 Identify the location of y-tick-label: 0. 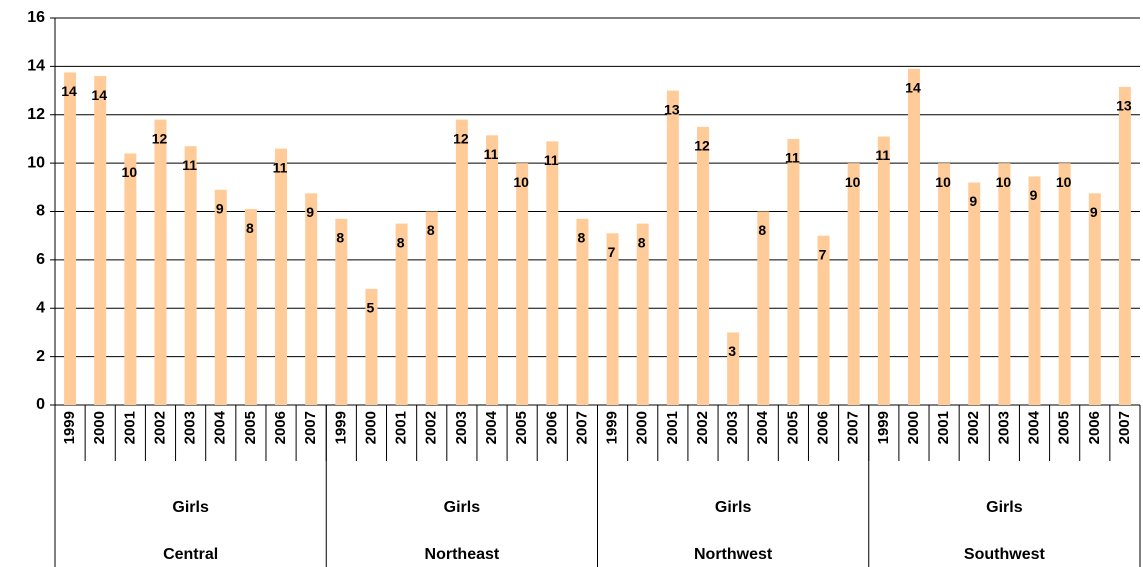
(40, 404).